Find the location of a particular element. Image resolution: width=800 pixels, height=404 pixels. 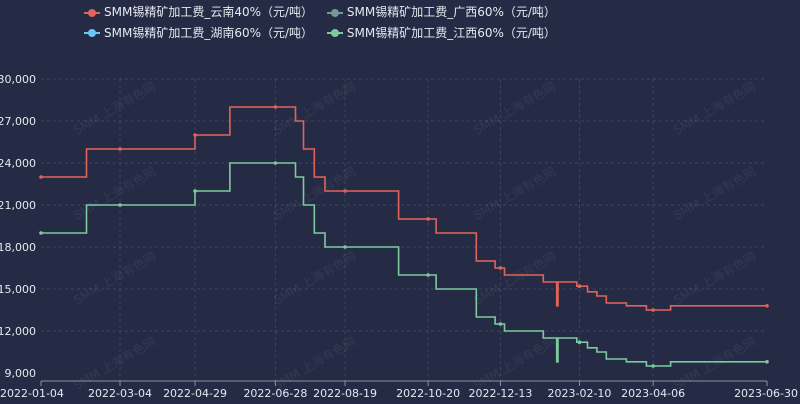

x-tick-label: 2022-01-04 is located at coordinates (32, 393).